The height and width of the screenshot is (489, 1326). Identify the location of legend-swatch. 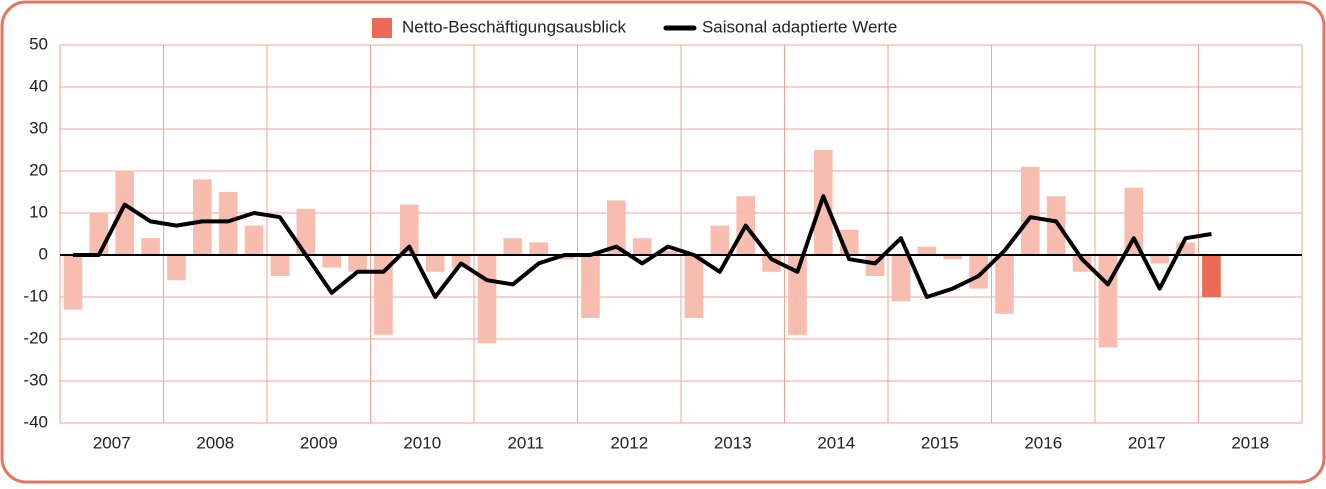
(382, 28).